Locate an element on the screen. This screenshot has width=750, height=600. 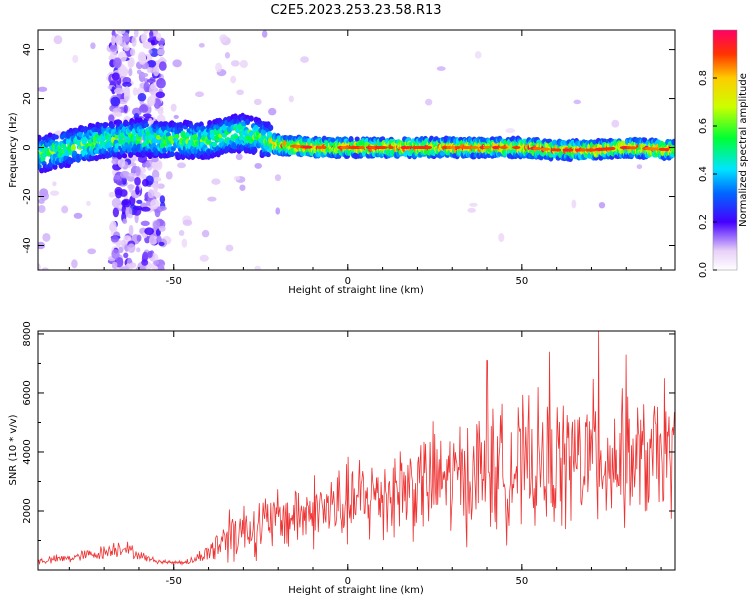
colorbar-tick-label: 0.6 is located at coordinates (703, 126).